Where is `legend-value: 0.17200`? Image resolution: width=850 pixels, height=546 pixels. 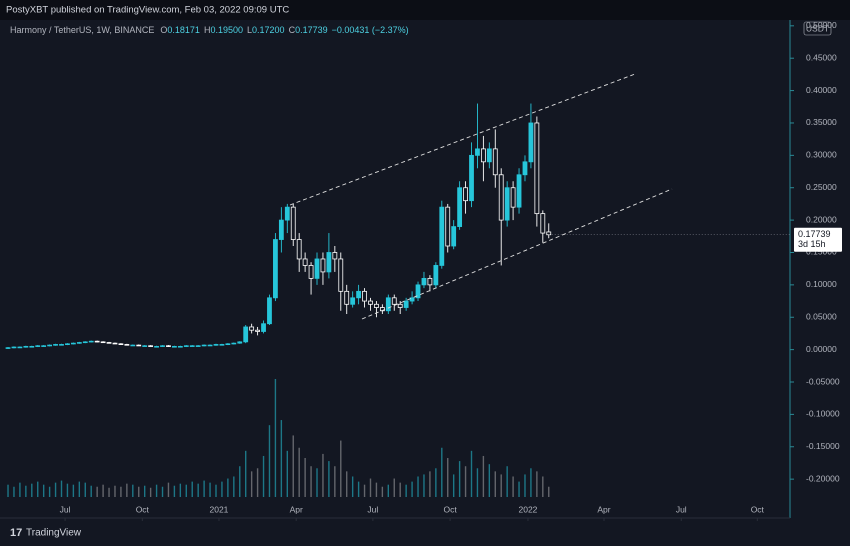 legend-value: 0.17200 is located at coordinates (268, 30).